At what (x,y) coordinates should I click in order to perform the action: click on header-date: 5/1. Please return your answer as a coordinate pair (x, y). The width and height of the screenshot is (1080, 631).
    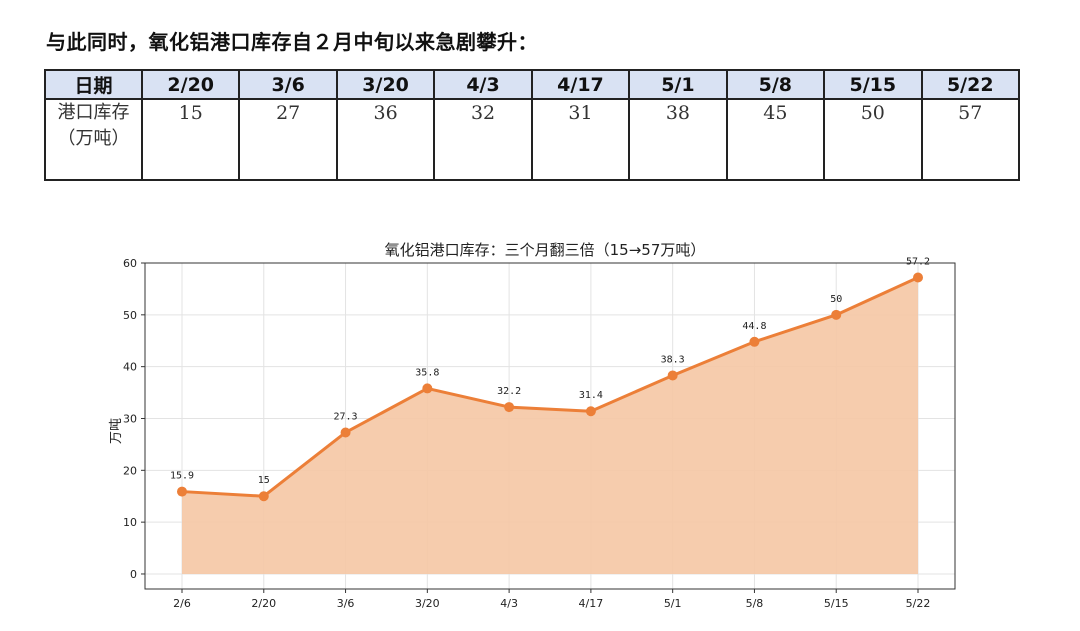
    Looking at the image, I should click on (678, 84).